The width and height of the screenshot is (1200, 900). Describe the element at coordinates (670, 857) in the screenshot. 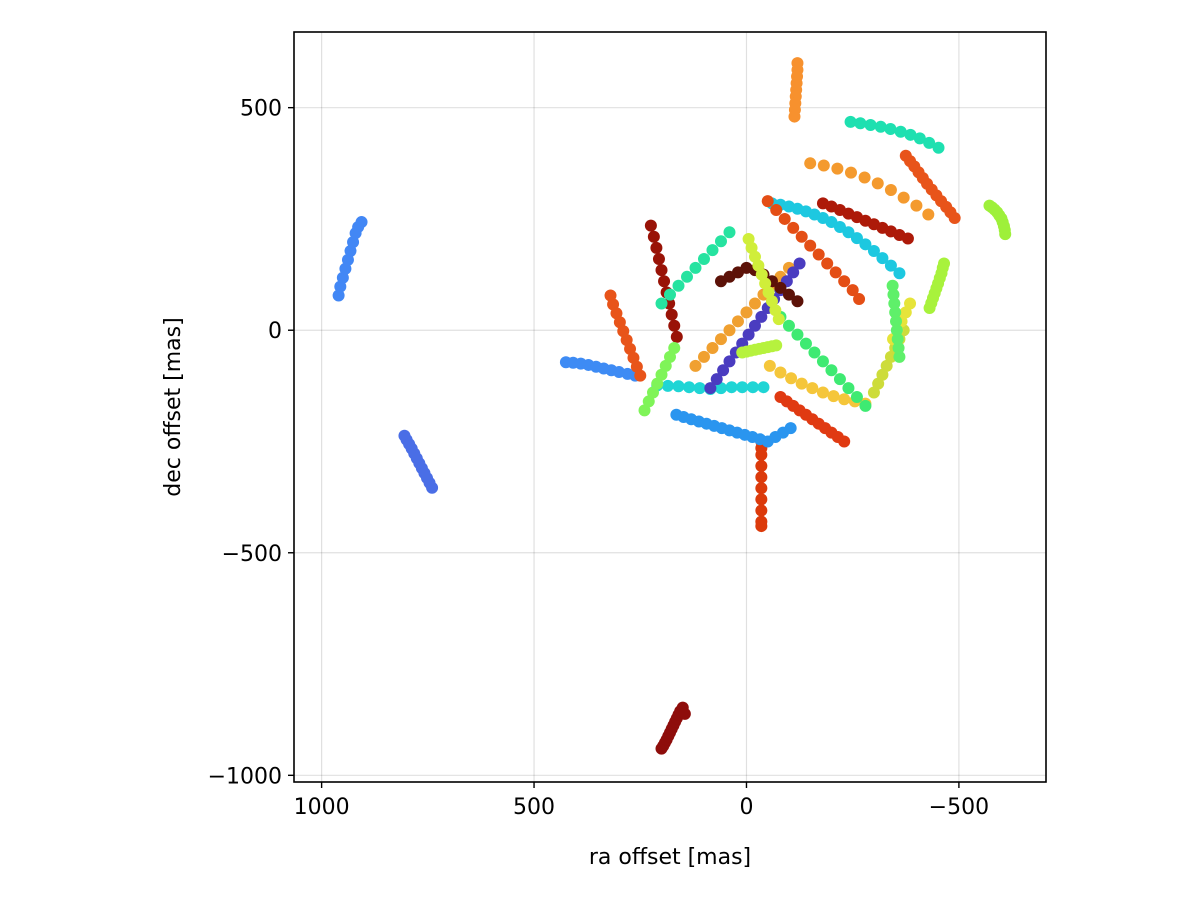

I see `x-axis-label: ra offset [mas]` at that location.